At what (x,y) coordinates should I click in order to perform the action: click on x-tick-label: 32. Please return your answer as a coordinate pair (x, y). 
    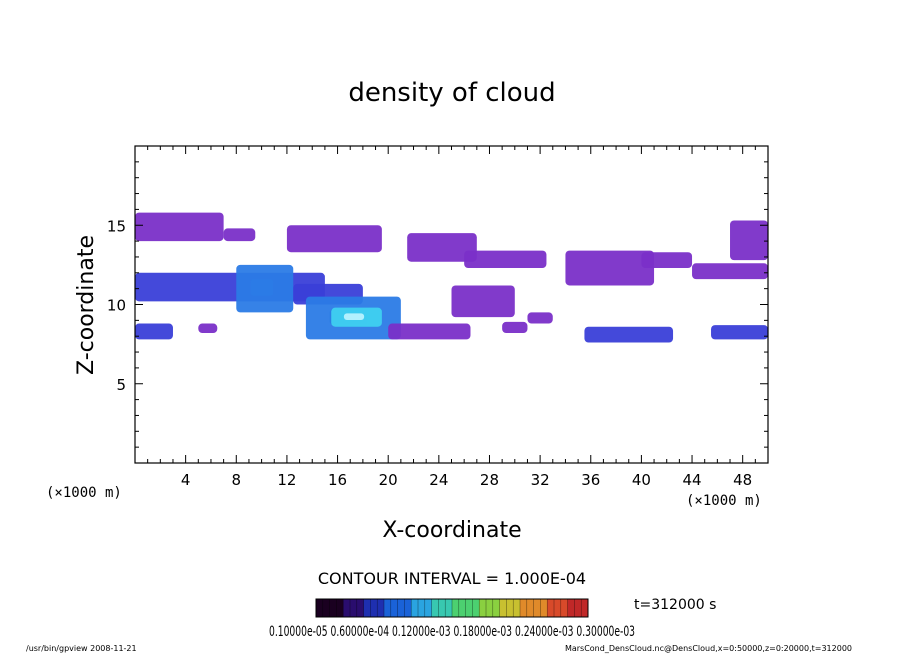
    Looking at the image, I should click on (540, 480).